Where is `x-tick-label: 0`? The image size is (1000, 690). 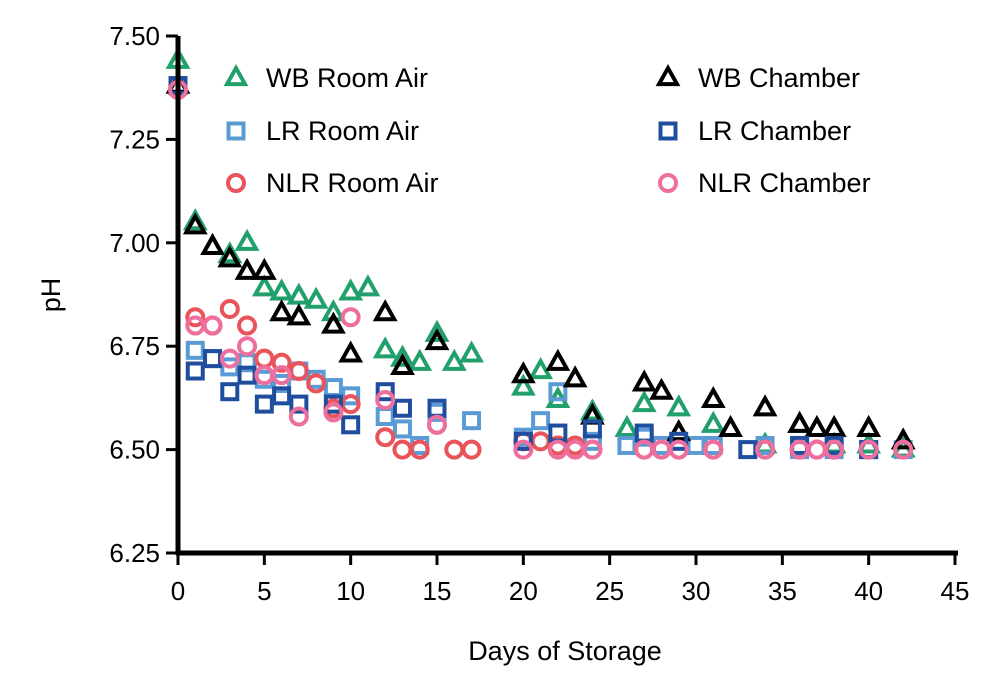 x-tick-label: 0 is located at coordinates (178, 591).